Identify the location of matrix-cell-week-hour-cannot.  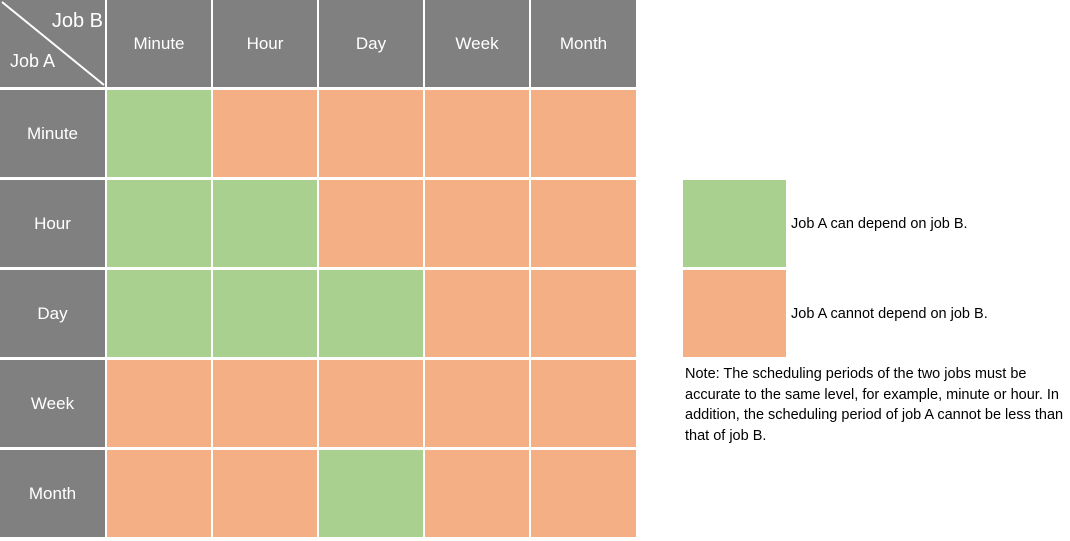
(265, 403).